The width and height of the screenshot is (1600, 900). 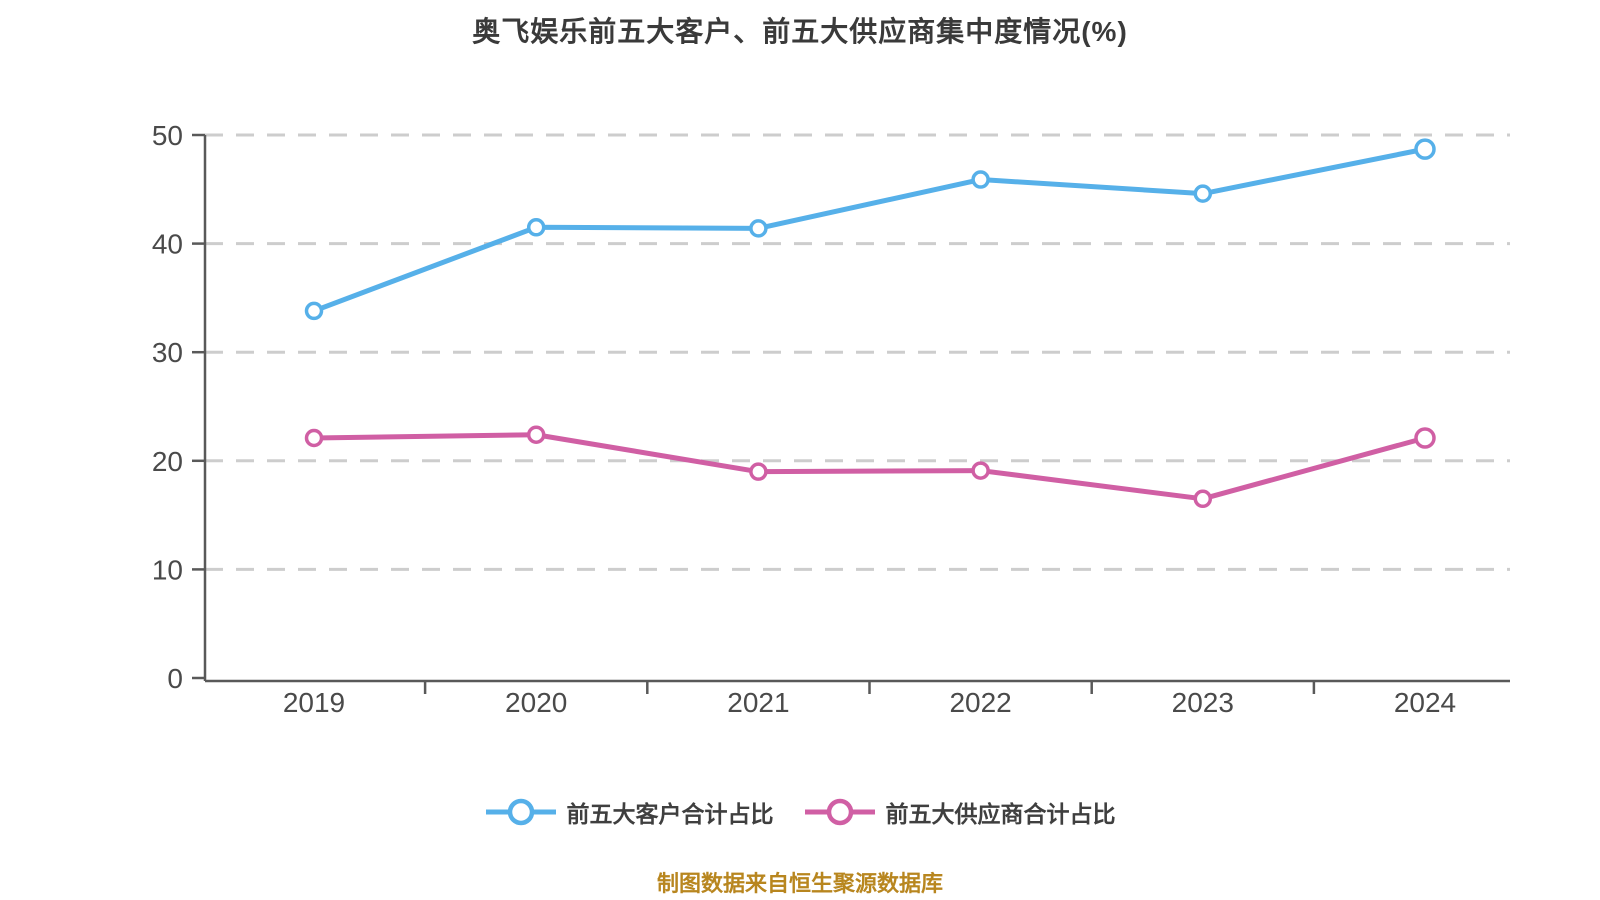 I want to click on y-tick-label: 30, so click(x=167, y=352).